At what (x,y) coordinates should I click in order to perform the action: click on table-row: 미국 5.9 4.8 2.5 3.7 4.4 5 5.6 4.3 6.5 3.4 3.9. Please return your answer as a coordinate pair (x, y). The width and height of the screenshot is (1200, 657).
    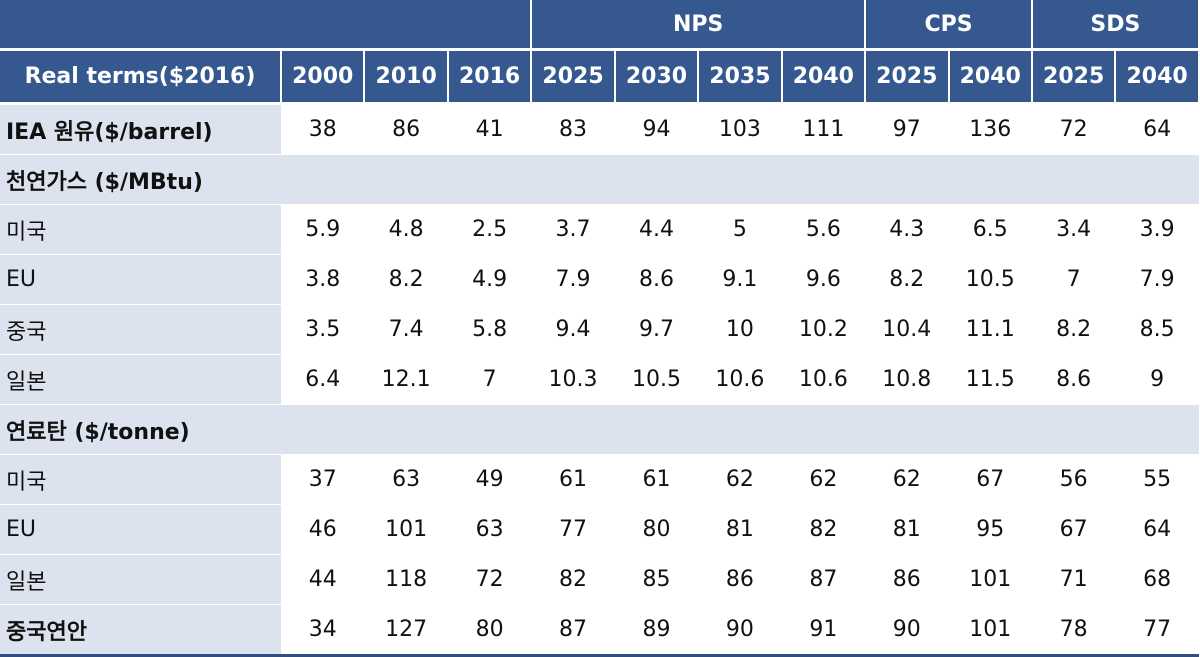
    Looking at the image, I should click on (599, 229).